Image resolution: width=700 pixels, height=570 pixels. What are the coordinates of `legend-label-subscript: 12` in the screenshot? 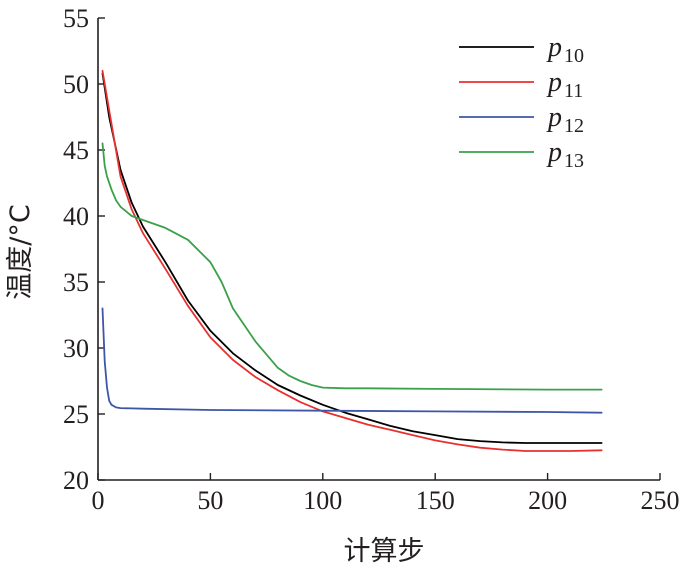 It's located at (574, 126).